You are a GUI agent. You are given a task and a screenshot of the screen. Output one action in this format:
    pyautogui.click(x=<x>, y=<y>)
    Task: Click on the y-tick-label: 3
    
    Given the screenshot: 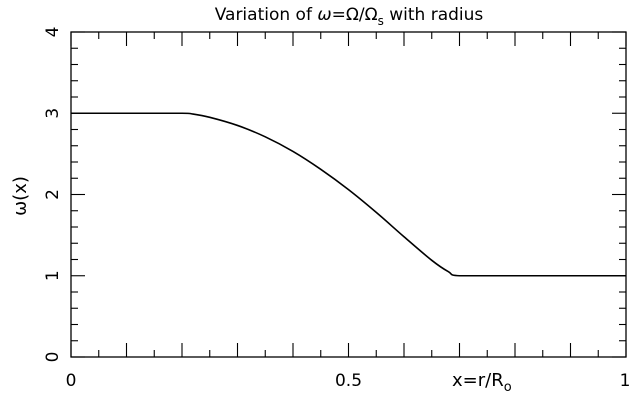 What is the action you would take?
    pyautogui.click(x=53, y=113)
    